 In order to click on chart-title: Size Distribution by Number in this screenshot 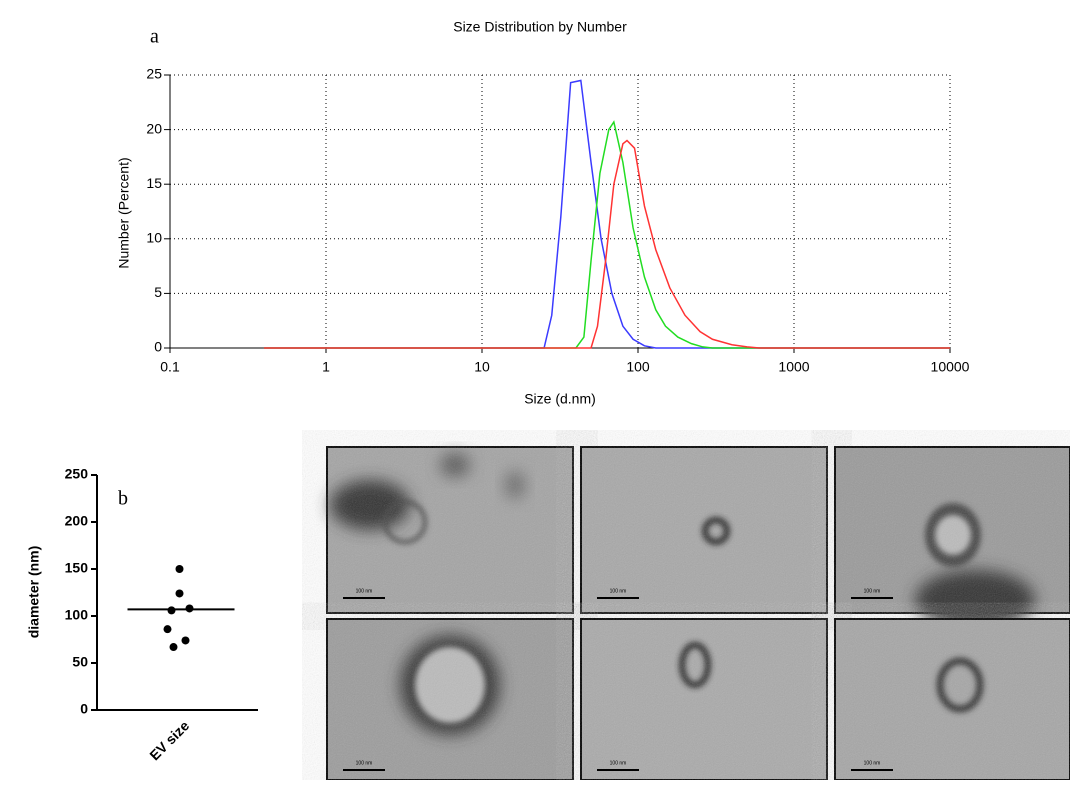, I will do `click(540, 27)`.